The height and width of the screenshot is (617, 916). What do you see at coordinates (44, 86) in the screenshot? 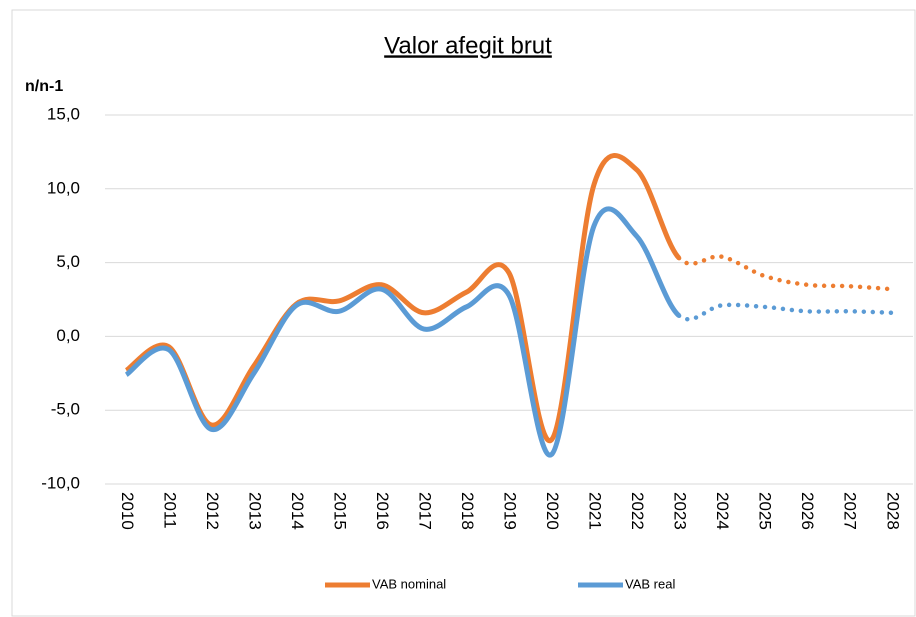
I see `y-axis-label: n/n-1` at bounding box center [44, 86].